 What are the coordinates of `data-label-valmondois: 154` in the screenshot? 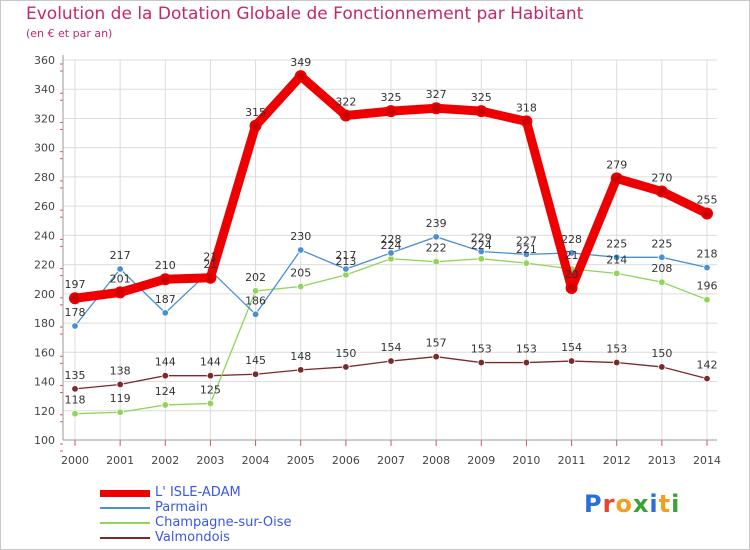 It's located at (571, 347).